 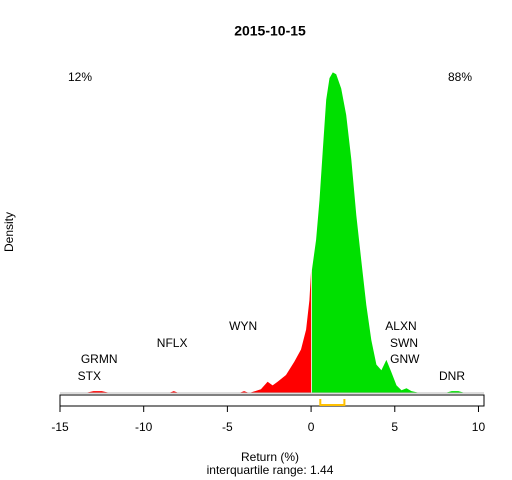 I want to click on left-share: 12%, so click(x=80, y=77).